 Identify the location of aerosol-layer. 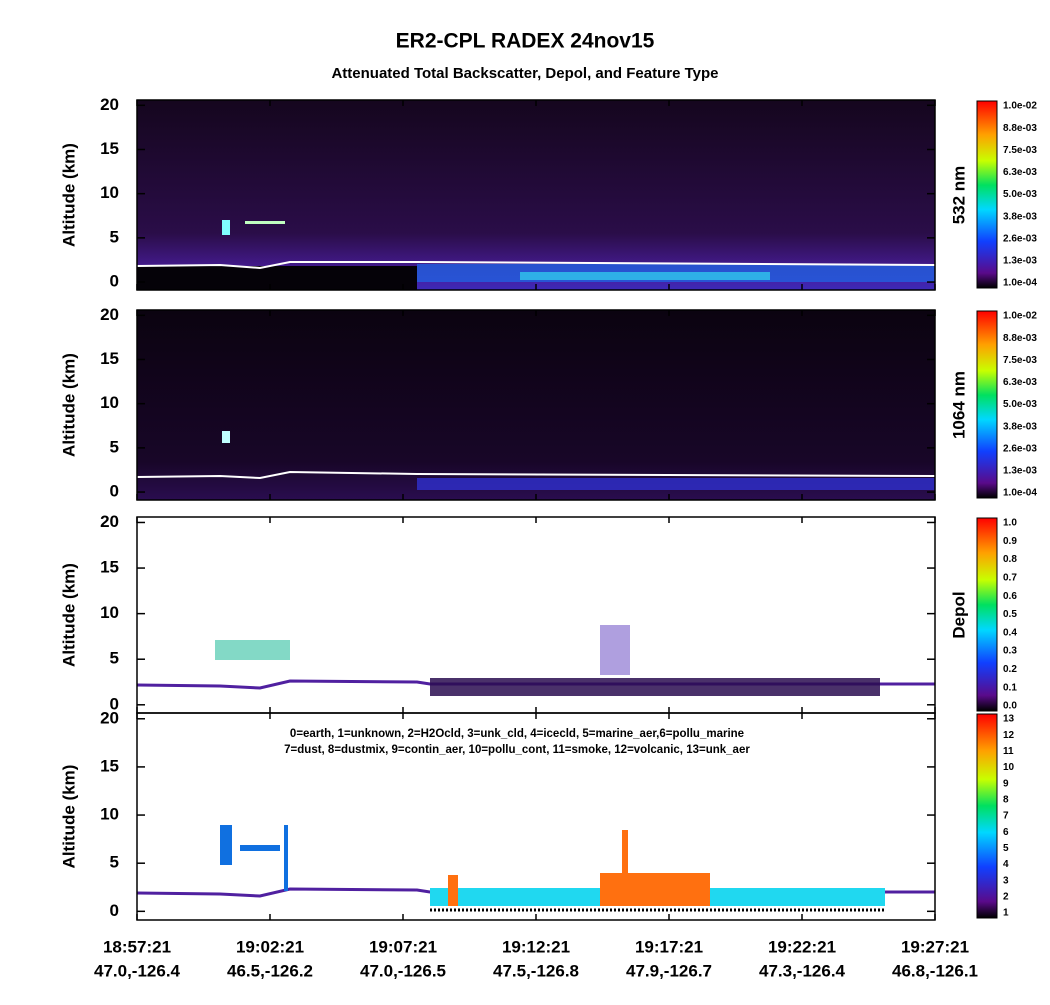
(676, 484).